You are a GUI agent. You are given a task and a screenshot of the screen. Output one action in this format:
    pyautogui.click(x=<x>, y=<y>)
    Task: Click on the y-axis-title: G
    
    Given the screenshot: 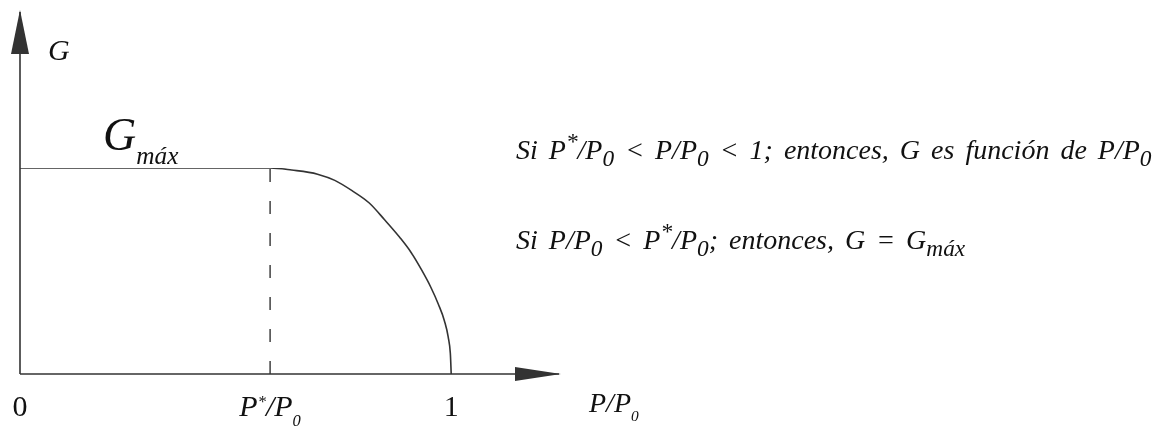 What is the action you would take?
    pyautogui.click(x=59, y=49)
    